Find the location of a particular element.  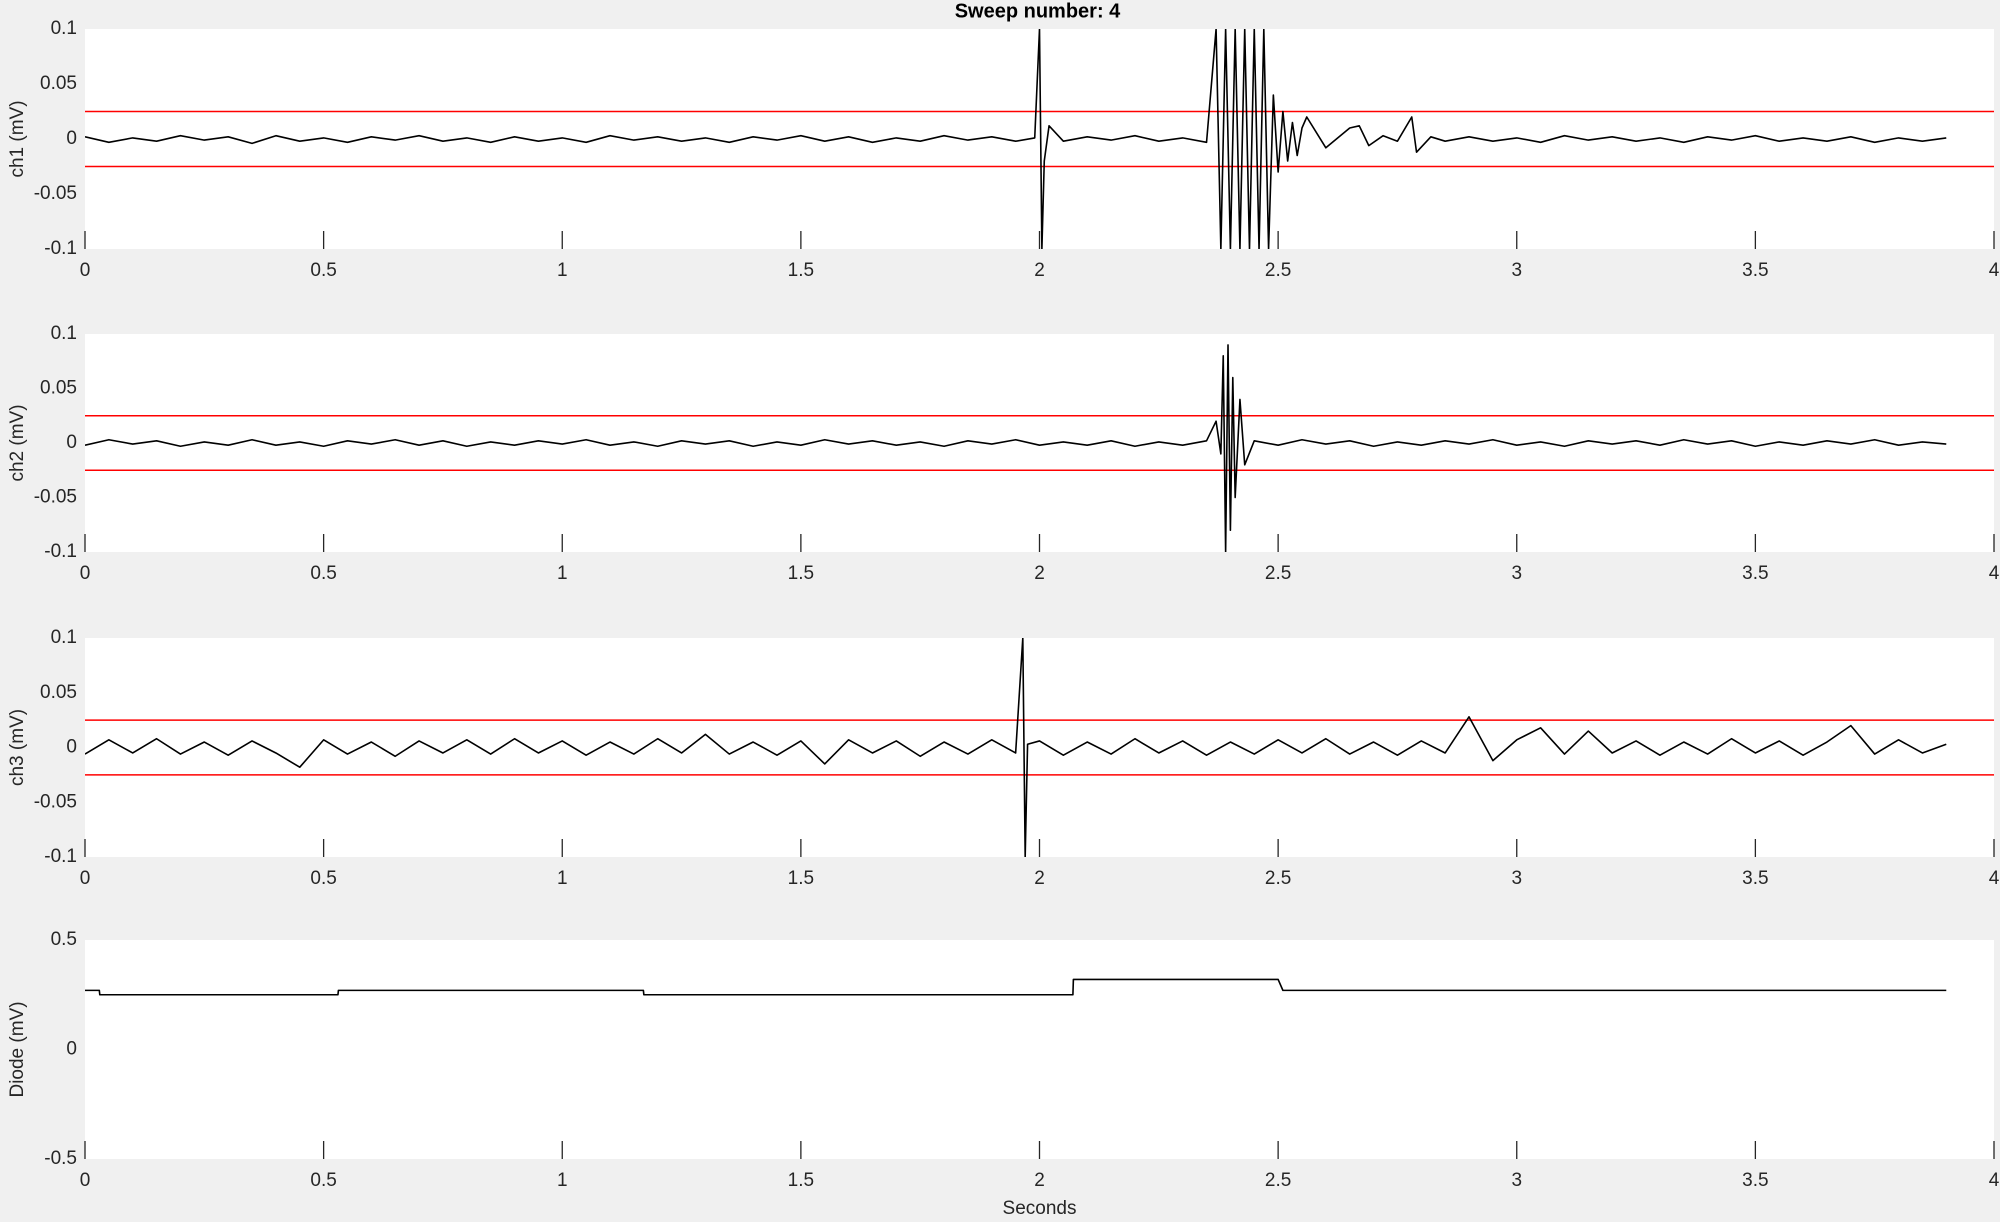

y-tick-label: -0.5 is located at coordinates (60, 1158).